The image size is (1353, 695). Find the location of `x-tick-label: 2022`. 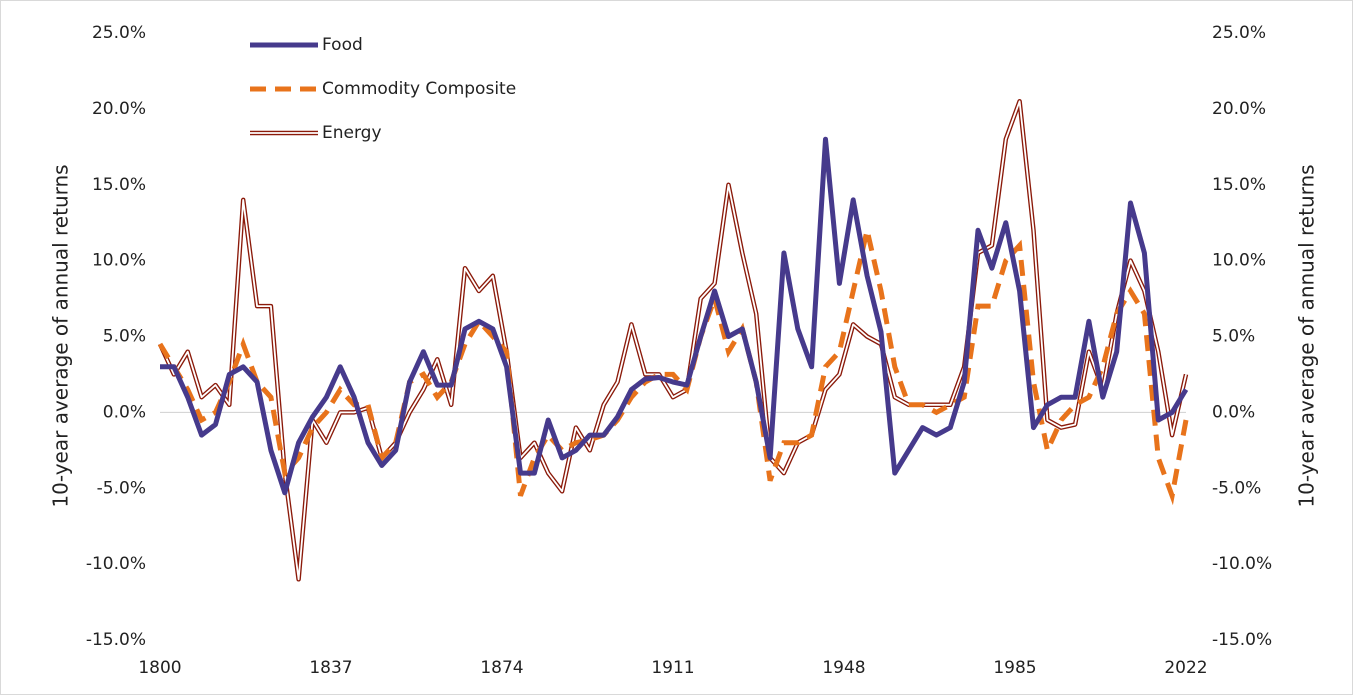

x-tick-label: 2022 is located at coordinates (1185, 668).